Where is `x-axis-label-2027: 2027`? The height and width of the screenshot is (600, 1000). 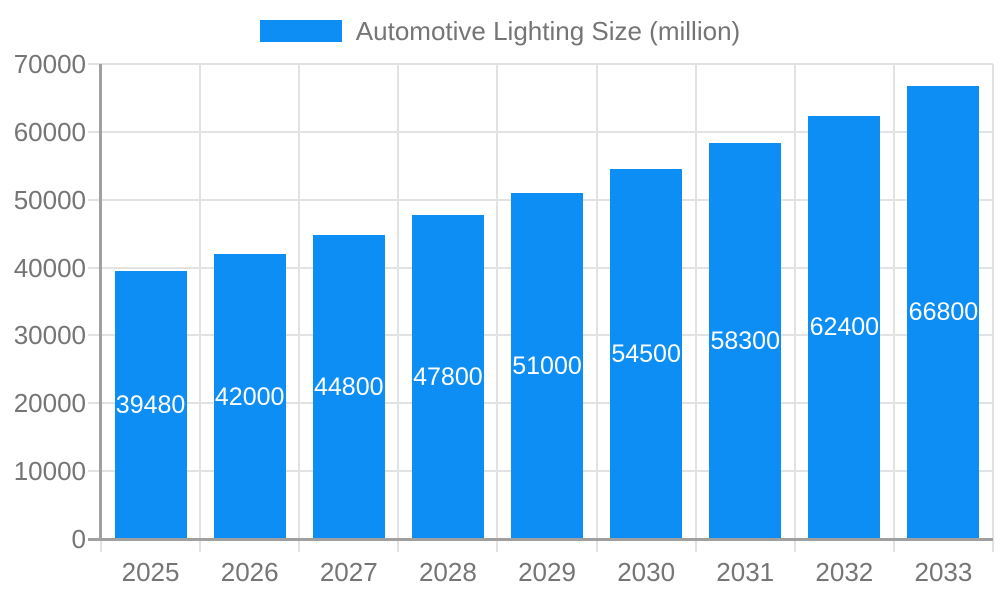
x-axis-label-2027: 2027 is located at coordinates (348, 572).